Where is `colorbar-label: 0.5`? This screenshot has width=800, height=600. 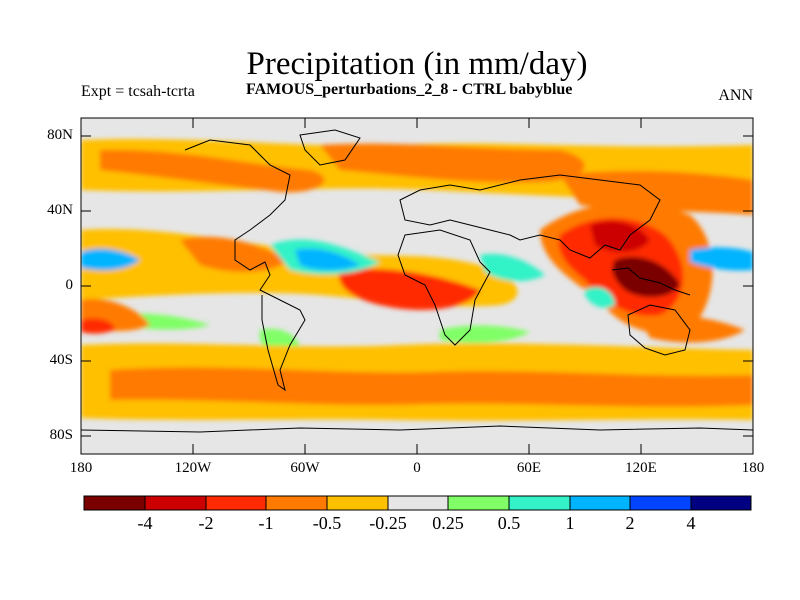
colorbar-label: 0.5 is located at coordinates (509, 523).